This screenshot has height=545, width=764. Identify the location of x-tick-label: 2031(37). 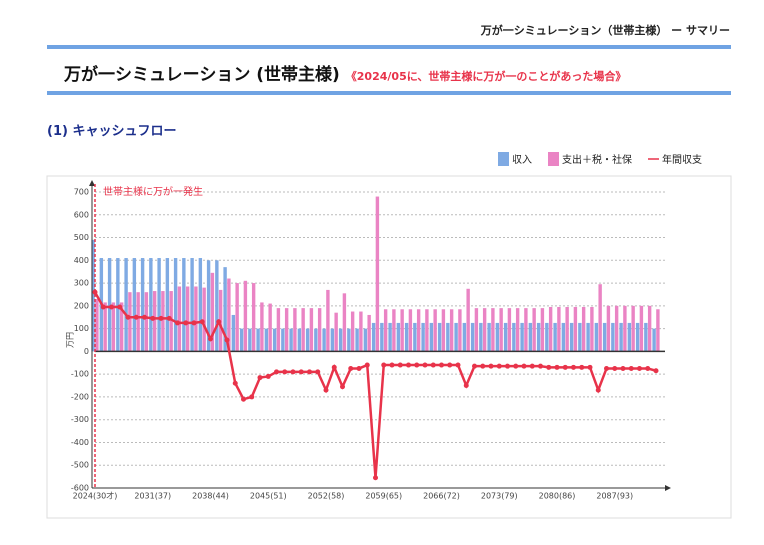
(152, 496).